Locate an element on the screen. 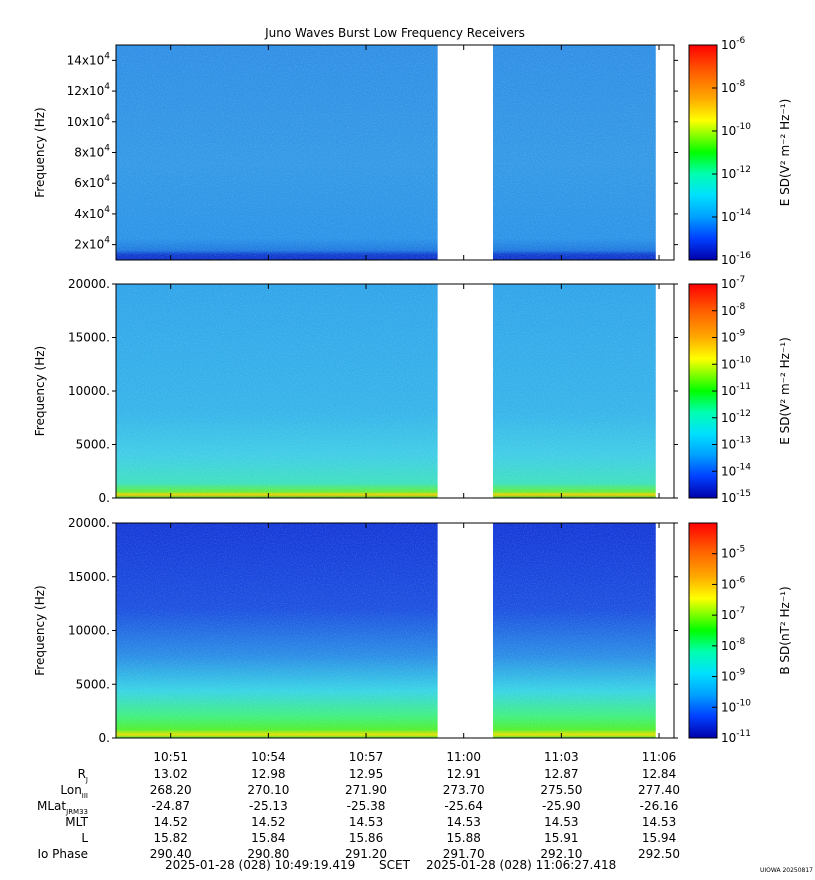  y-tick-label: 10x104 is located at coordinates (89, 121).